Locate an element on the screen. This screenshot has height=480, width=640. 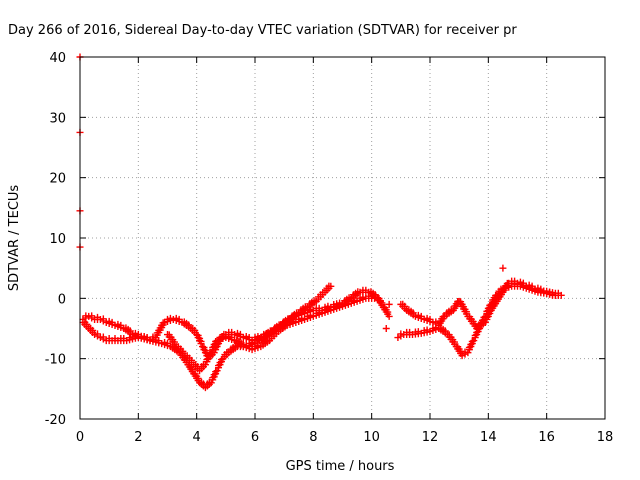
x-tick-label: 10 is located at coordinates (371, 437).